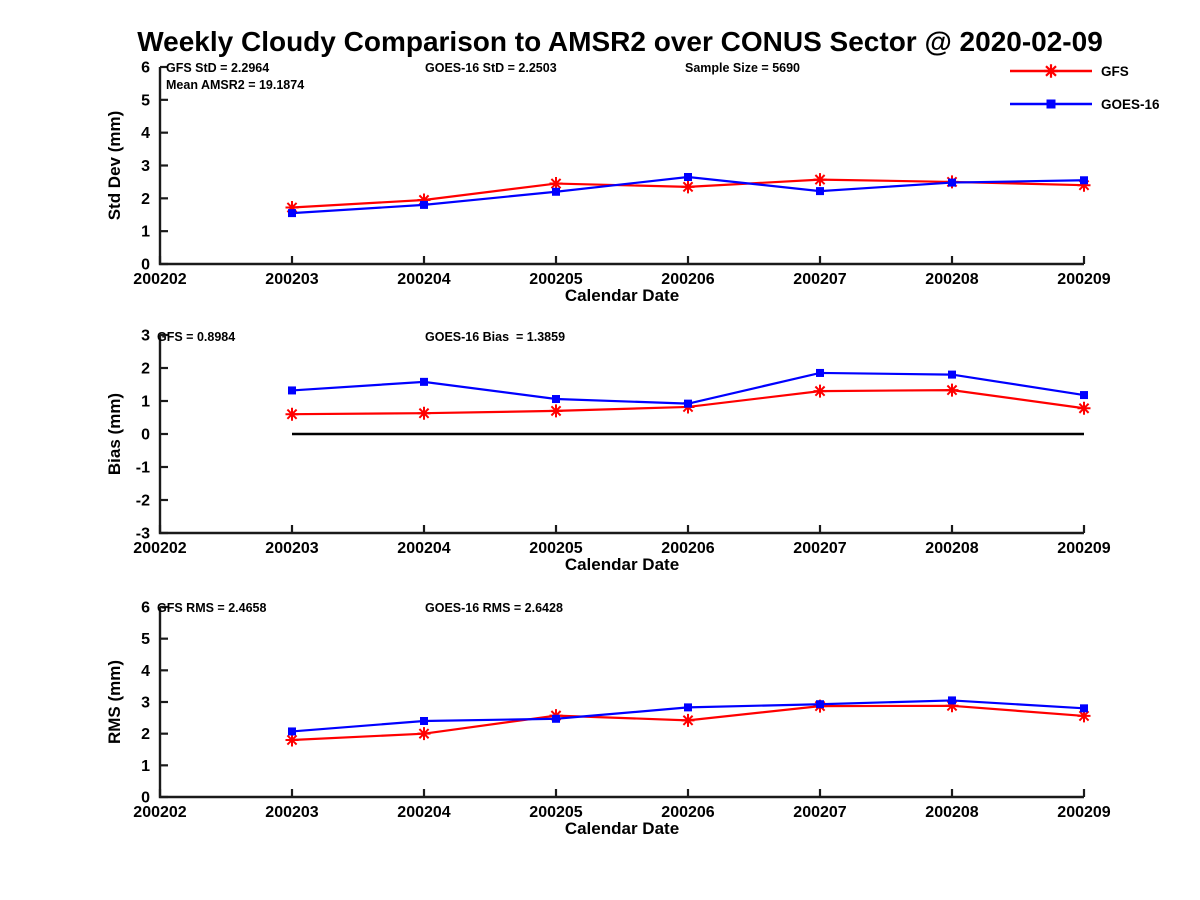 The height and width of the screenshot is (900, 1200). I want to click on y-axis-title: Bias (mm), so click(114, 434).